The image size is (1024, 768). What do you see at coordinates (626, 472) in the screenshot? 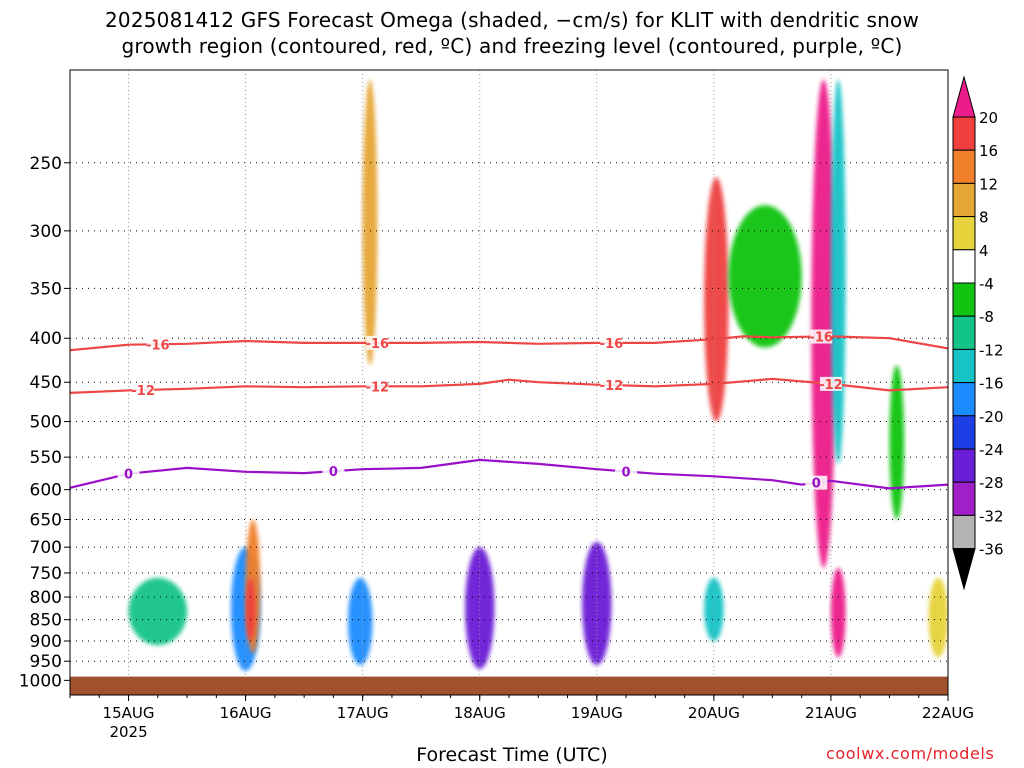
I see `contour-label-0-2: 0` at bounding box center [626, 472].